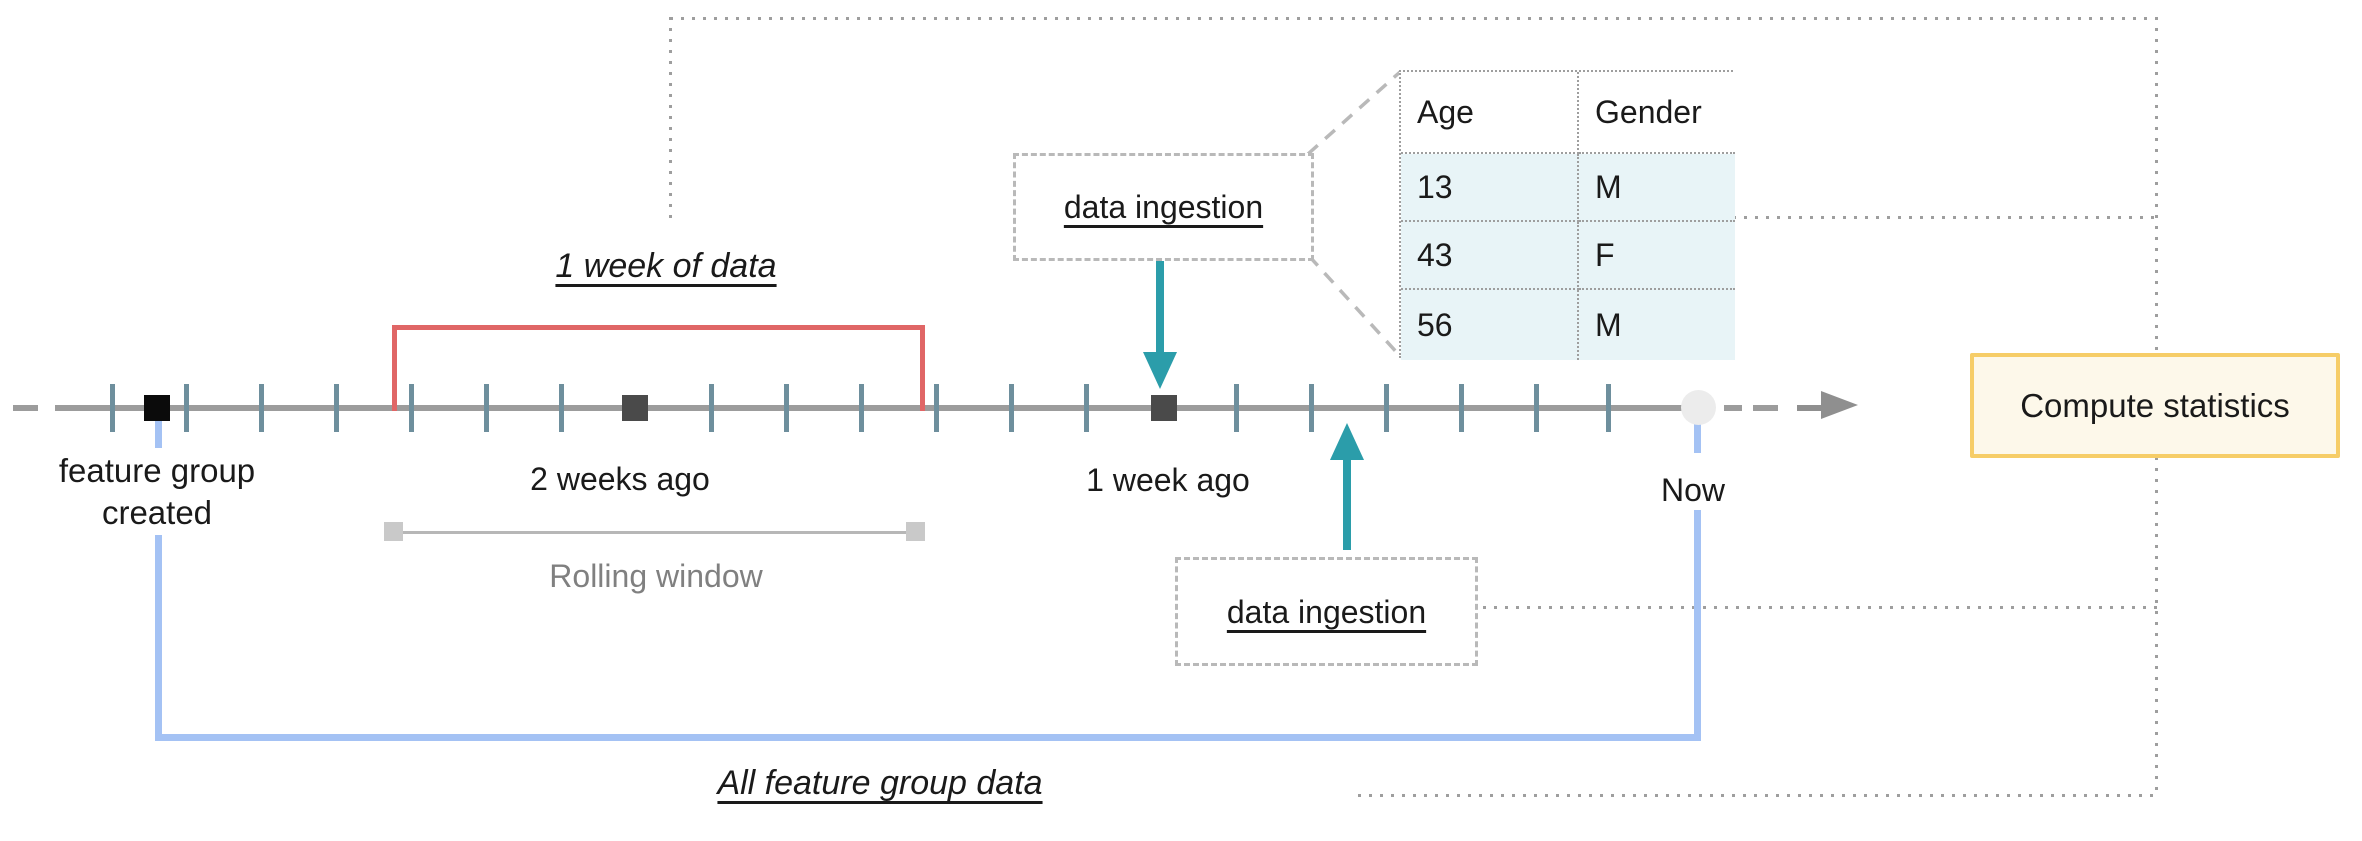 This screenshot has height=841, width=2362. Describe the element at coordinates (1697, 625) in the screenshot. I see `all-data-bracket-right` at that location.